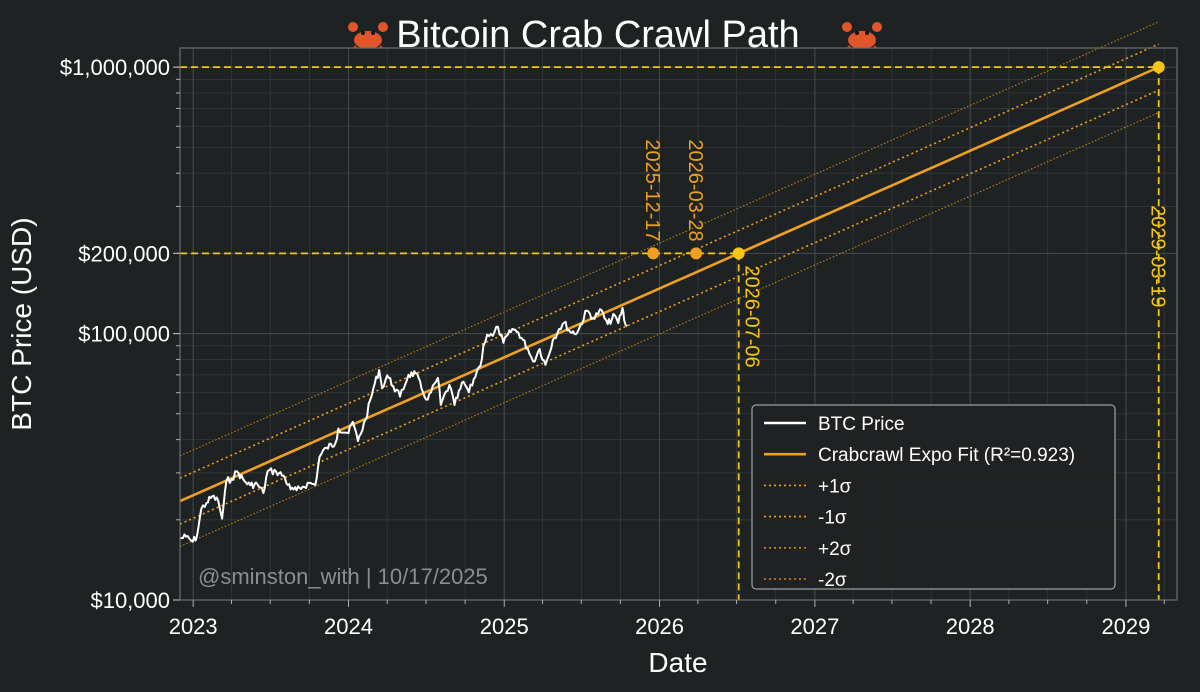 The height and width of the screenshot is (692, 1200). Describe the element at coordinates (1125, 626) in the screenshot. I see `x-tick-label: 2029` at that location.